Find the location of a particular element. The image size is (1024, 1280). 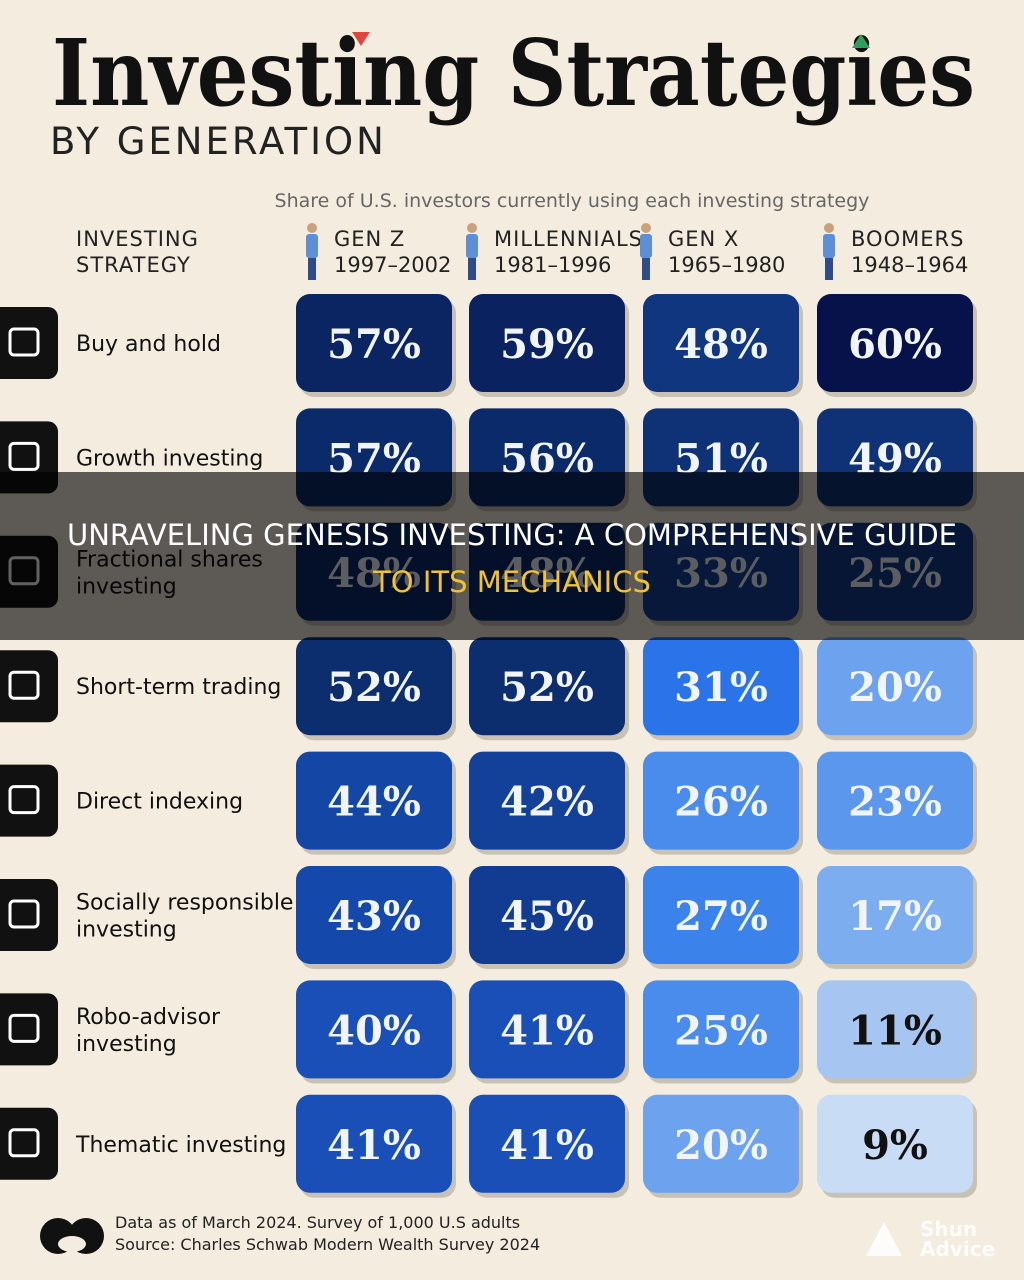

cell-value: 27% is located at coordinates (721, 916).